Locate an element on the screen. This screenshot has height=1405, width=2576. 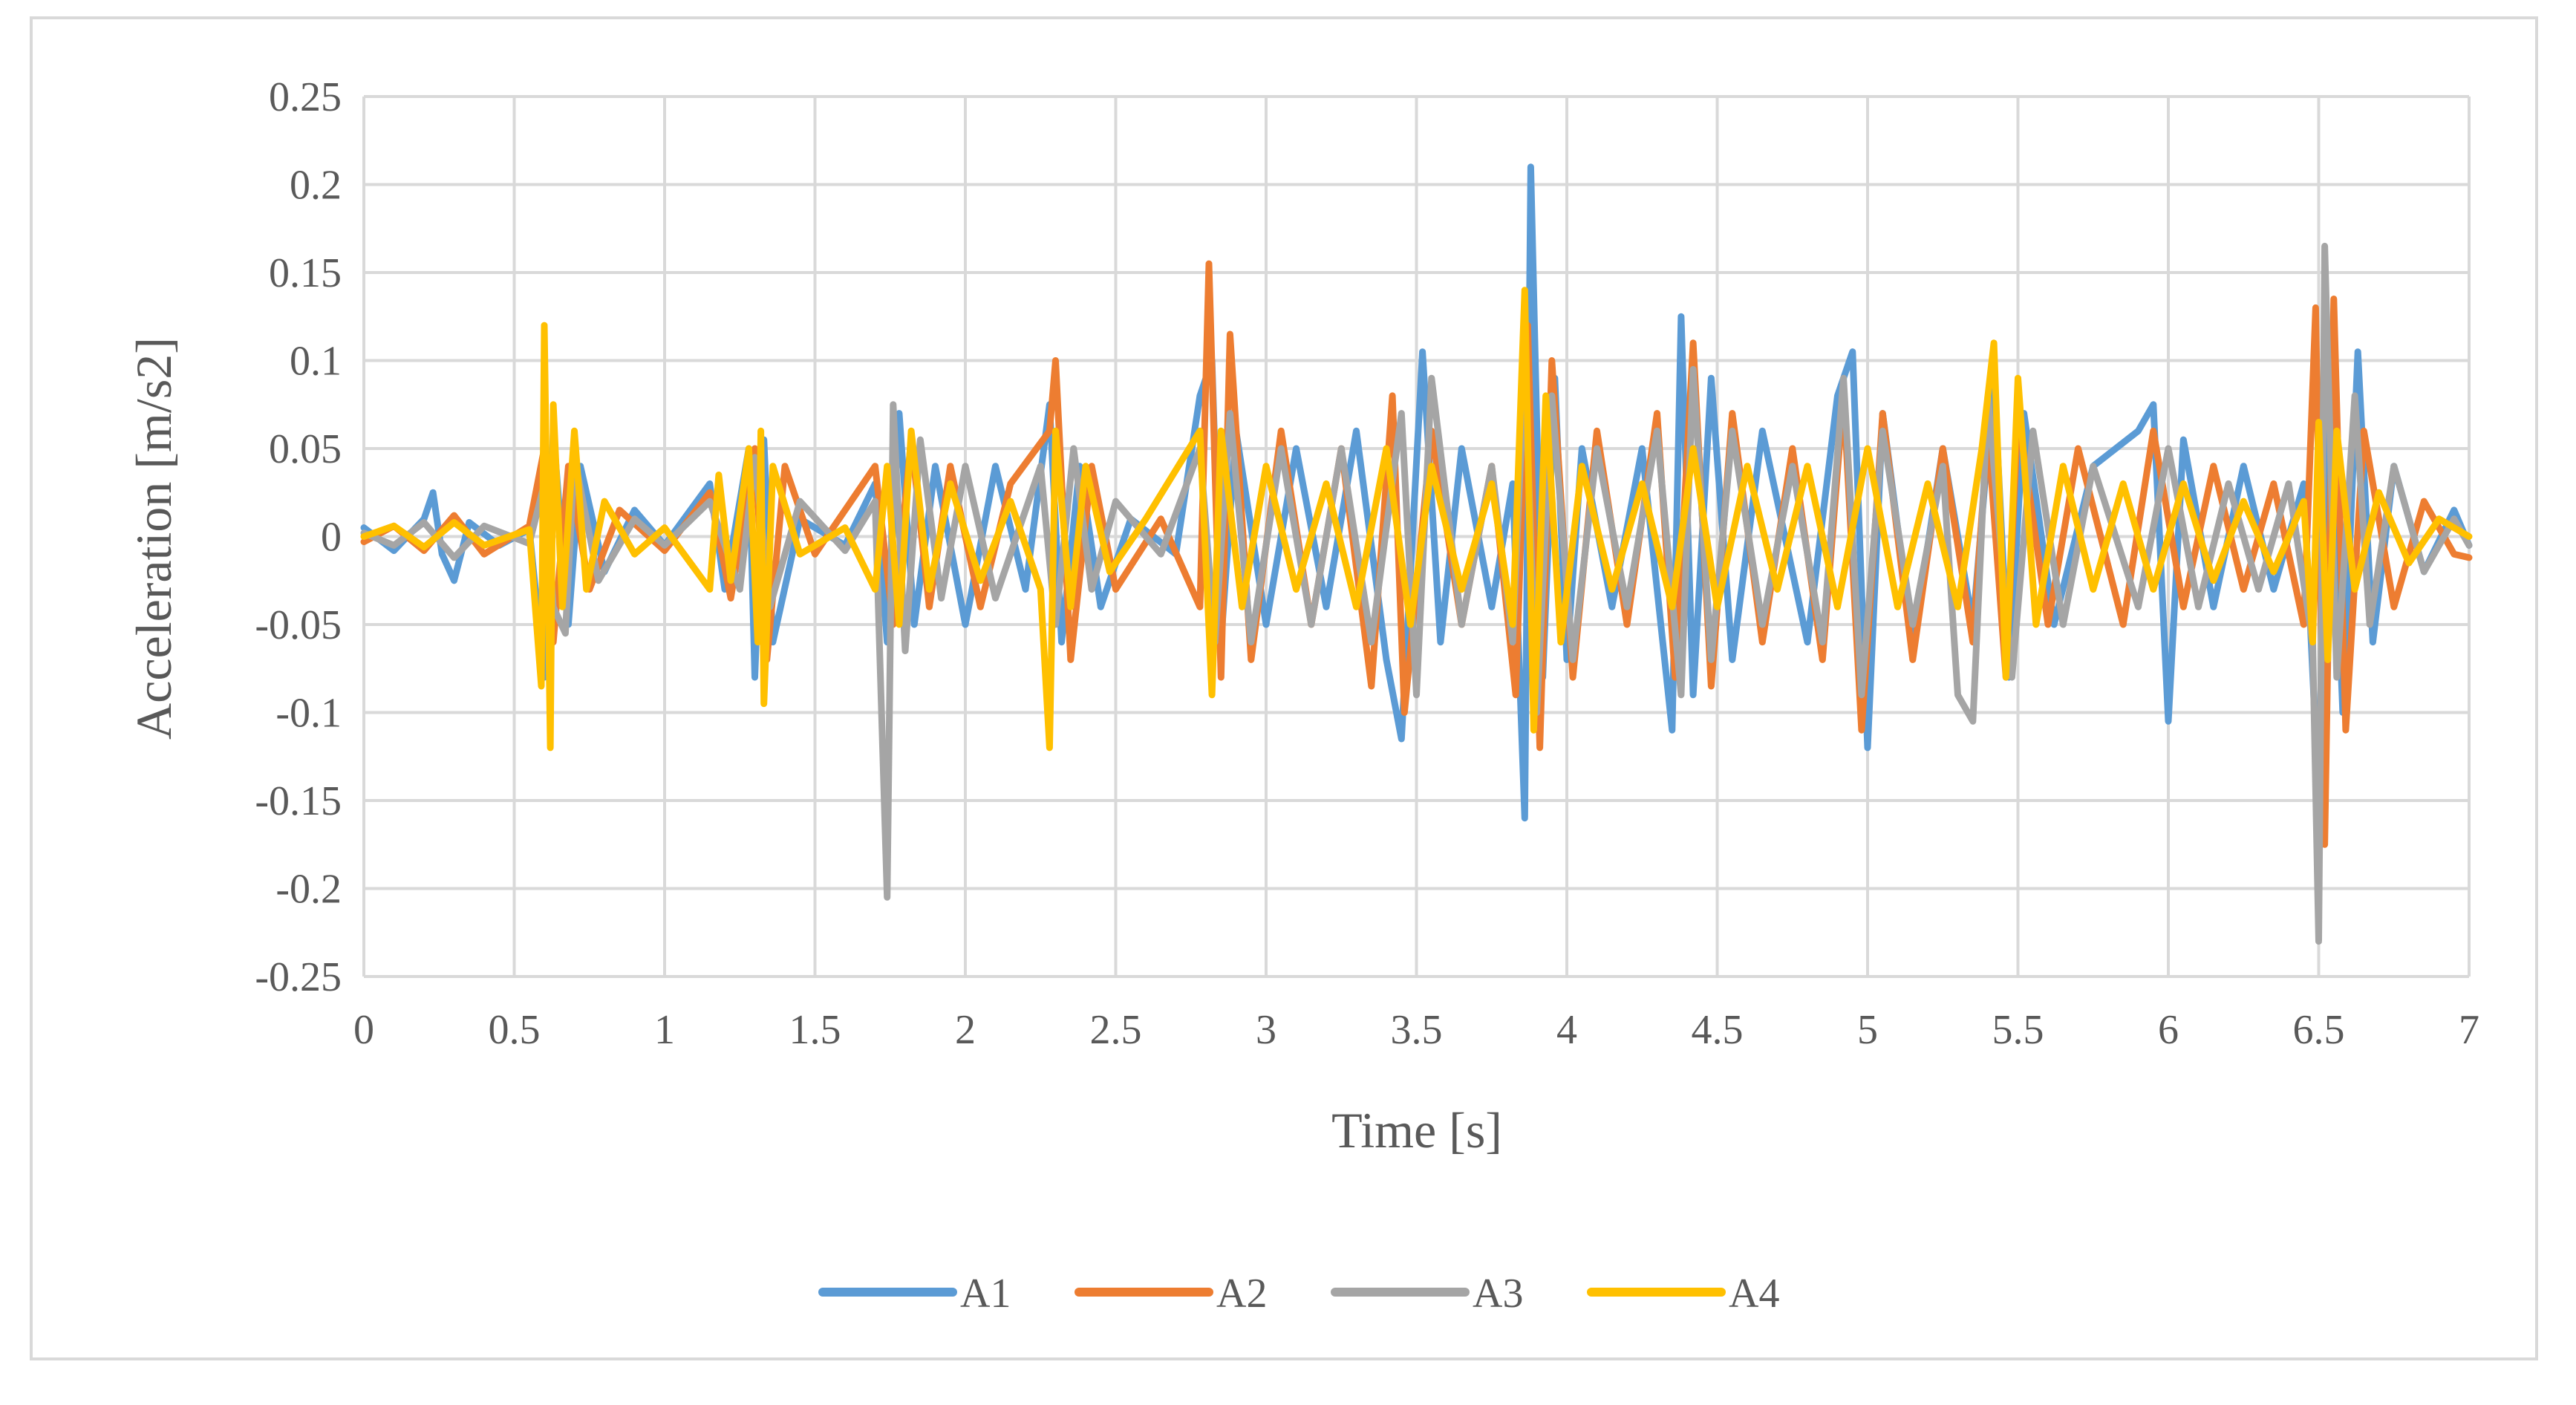
x-tick-label: 0.5 is located at coordinates (515, 1030).